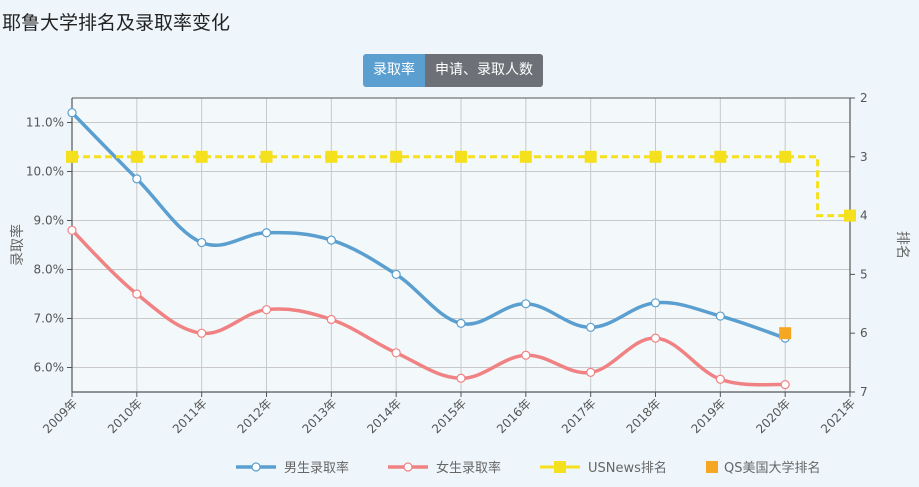 The image size is (919, 487). What do you see at coordinates (514, 416) in the screenshot?
I see `x-tick-label: 2016年` at bounding box center [514, 416].